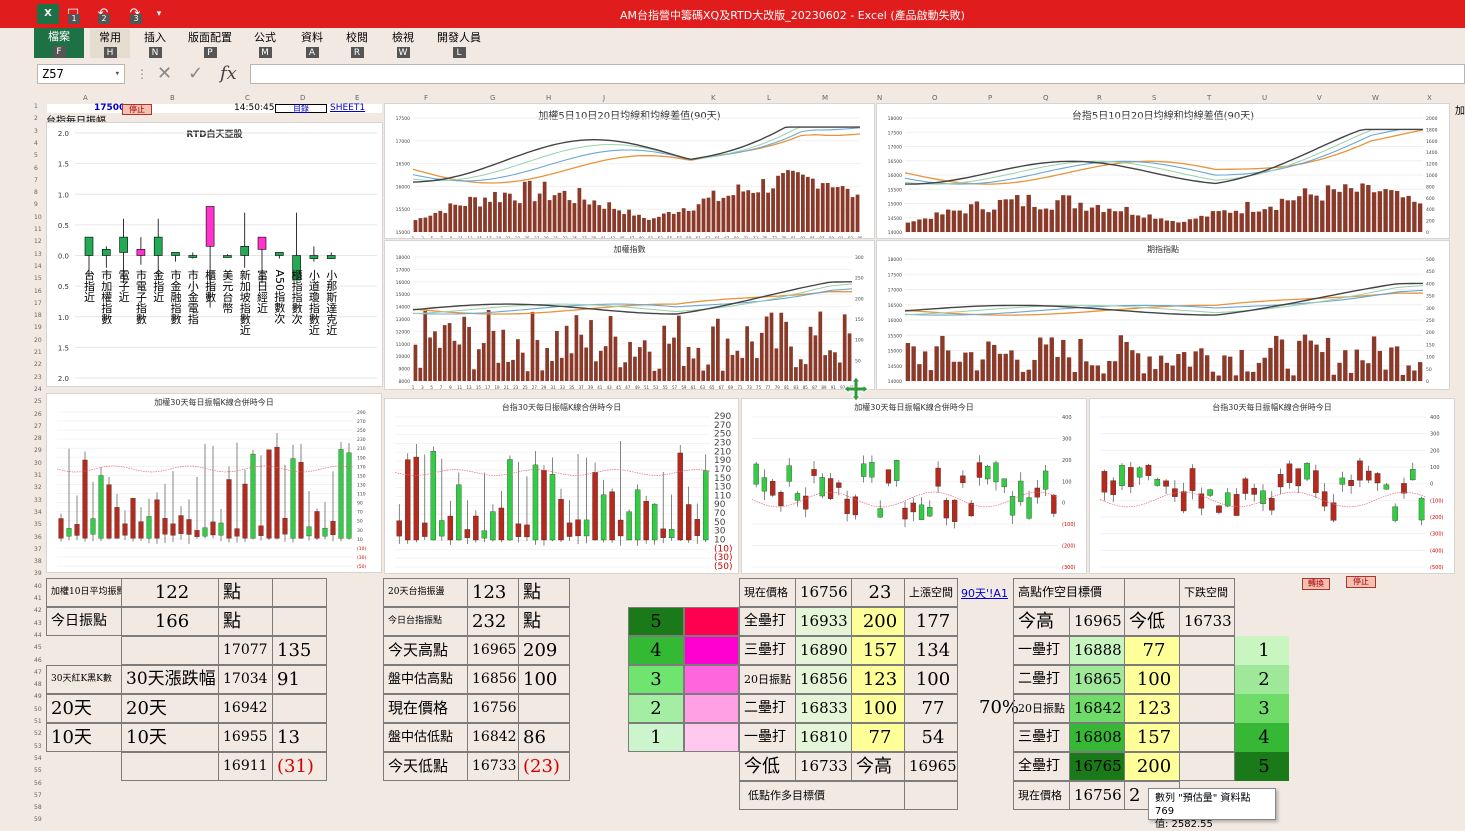  What do you see at coordinates (403, 44) in the screenshot?
I see `tab-view: 檢視 W` at bounding box center [403, 44].